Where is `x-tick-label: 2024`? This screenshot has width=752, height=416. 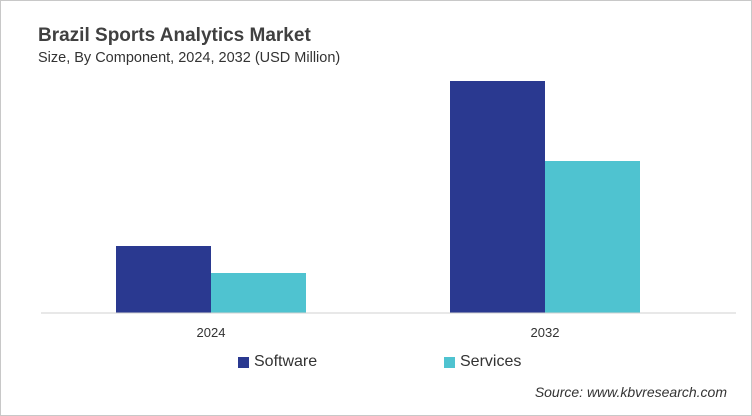
x-tick-label: 2024 is located at coordinates (211, 332).